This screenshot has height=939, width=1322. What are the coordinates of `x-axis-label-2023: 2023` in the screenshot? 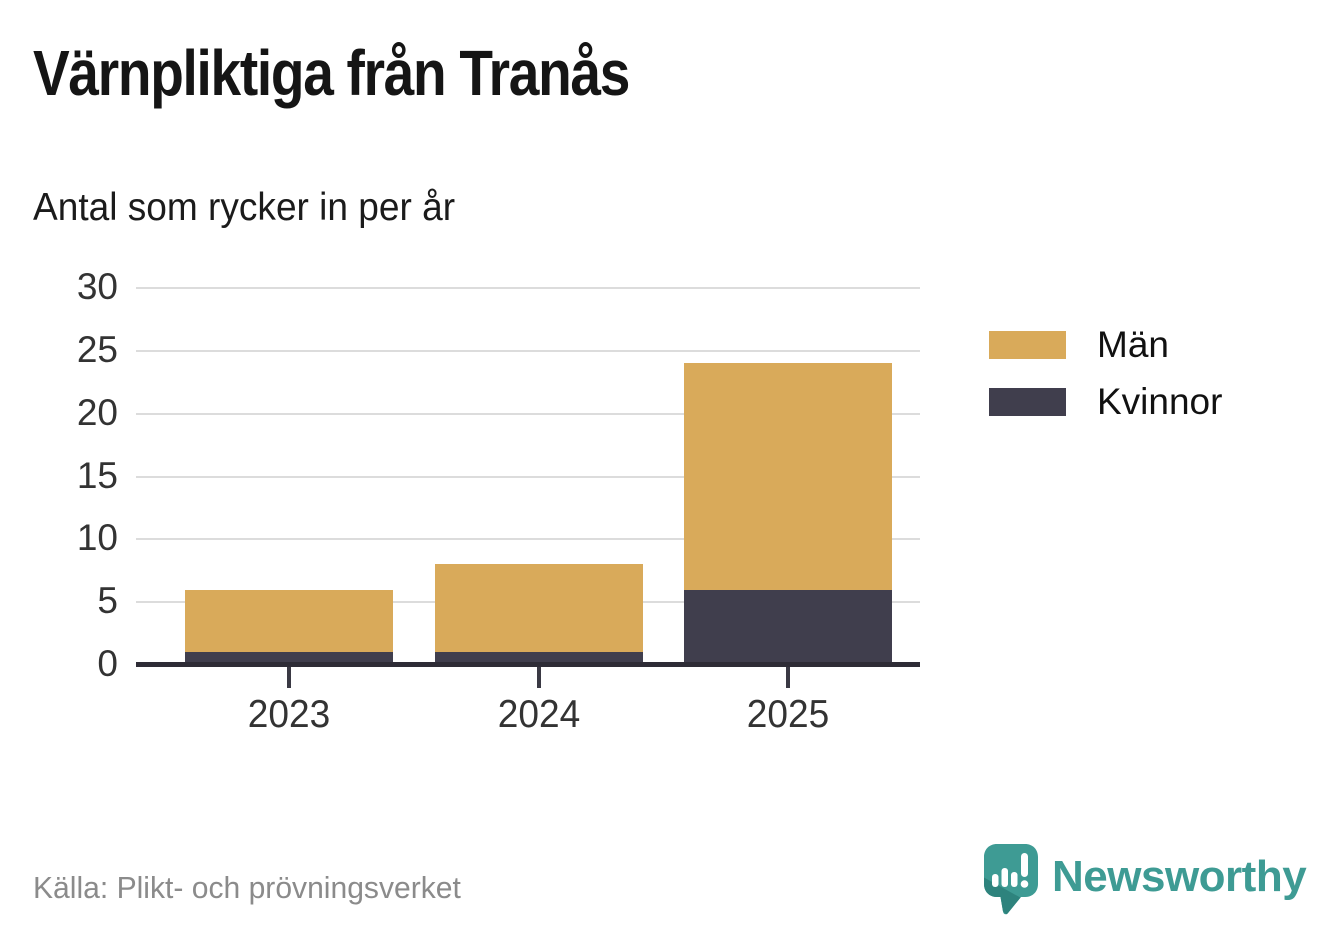 It's located at (289, 714).